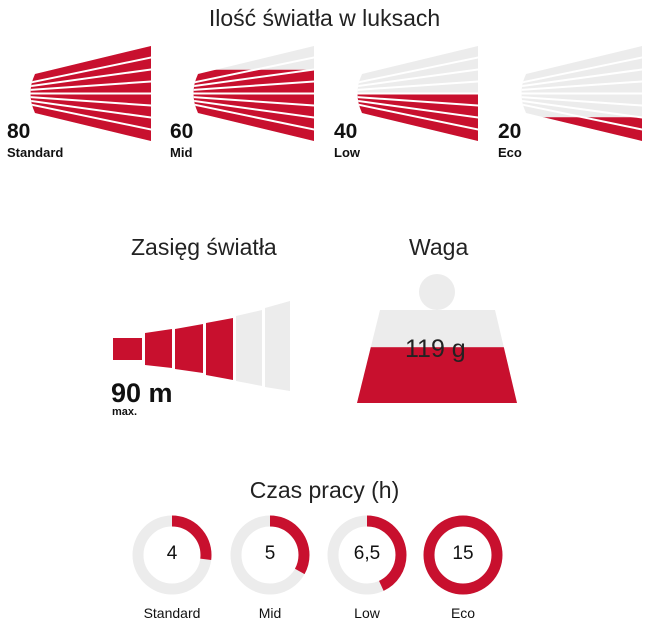 This screenshot has width=649, height=638. Describe the element at coordinates (367, 613) in the screenshot. I see `runtime-label: Low` at that location.